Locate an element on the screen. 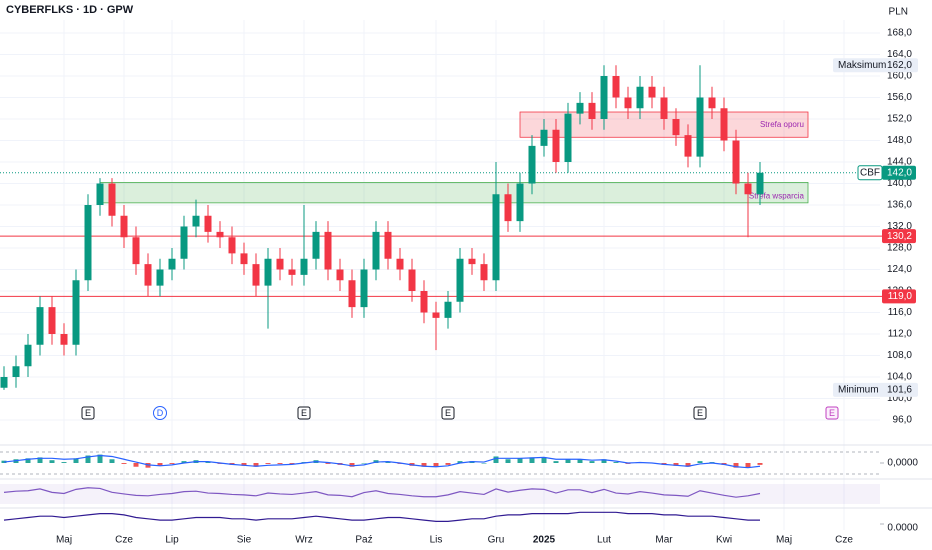 This screenshot has width=932, height=550. x-tick-label: Lut is located at coordinates (604, 540).